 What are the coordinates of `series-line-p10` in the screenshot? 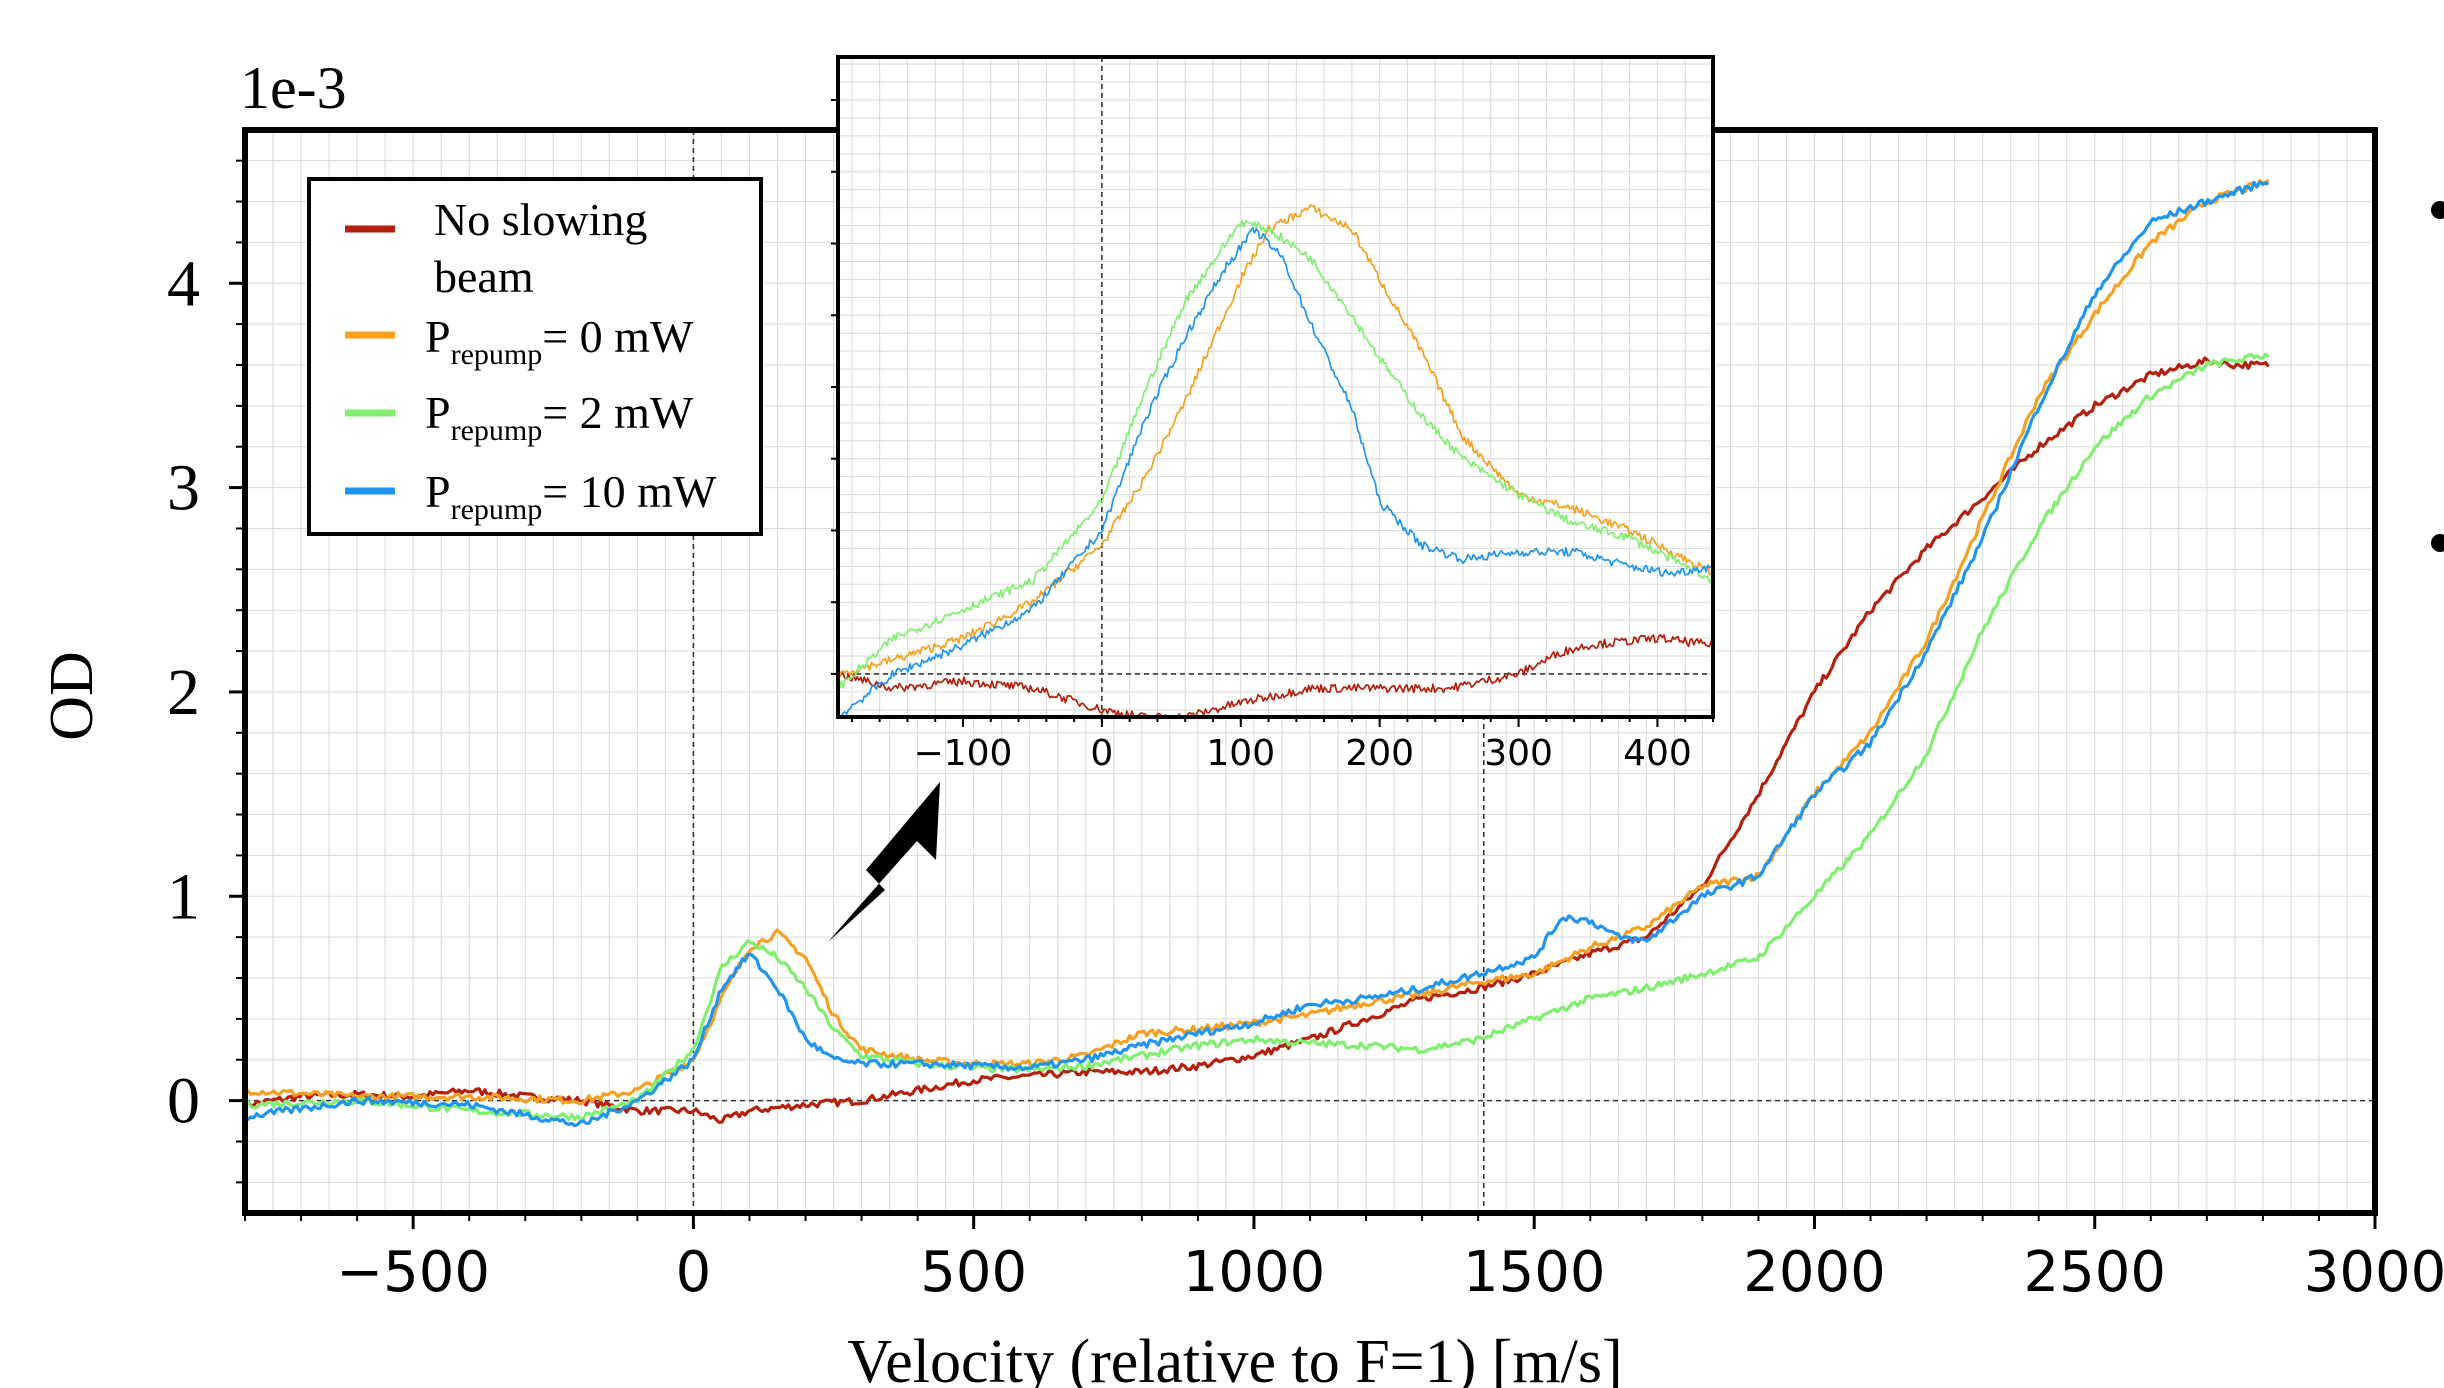 It's located at (1275, 471).